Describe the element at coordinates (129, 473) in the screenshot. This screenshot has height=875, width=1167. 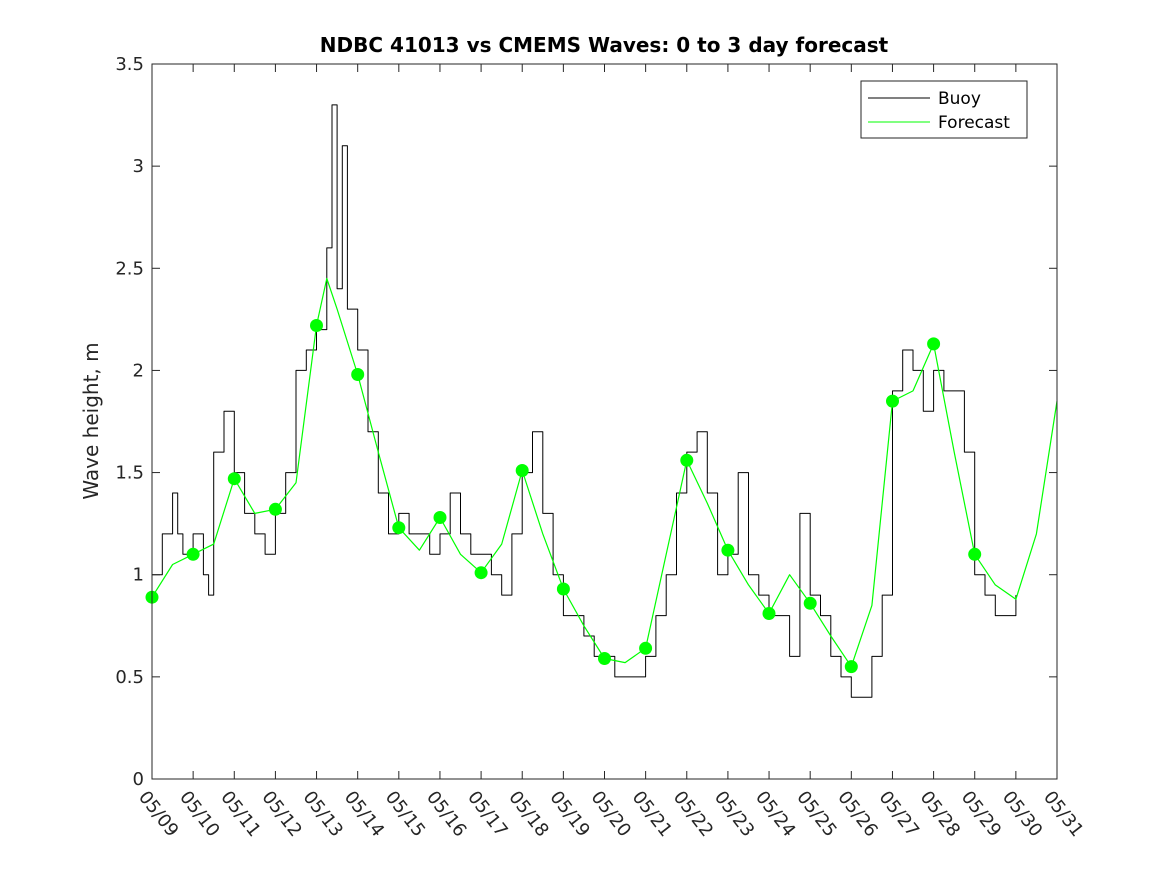
I see `y-tick-label: 1.5` at that location.